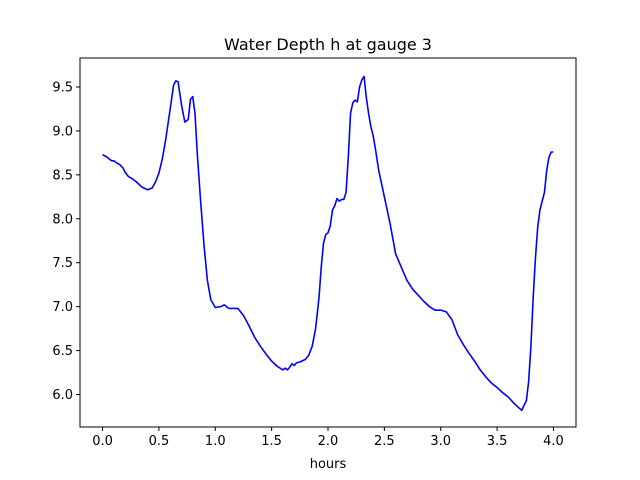  I want to click on x-tick-label: 2.0, so click(328, 441).